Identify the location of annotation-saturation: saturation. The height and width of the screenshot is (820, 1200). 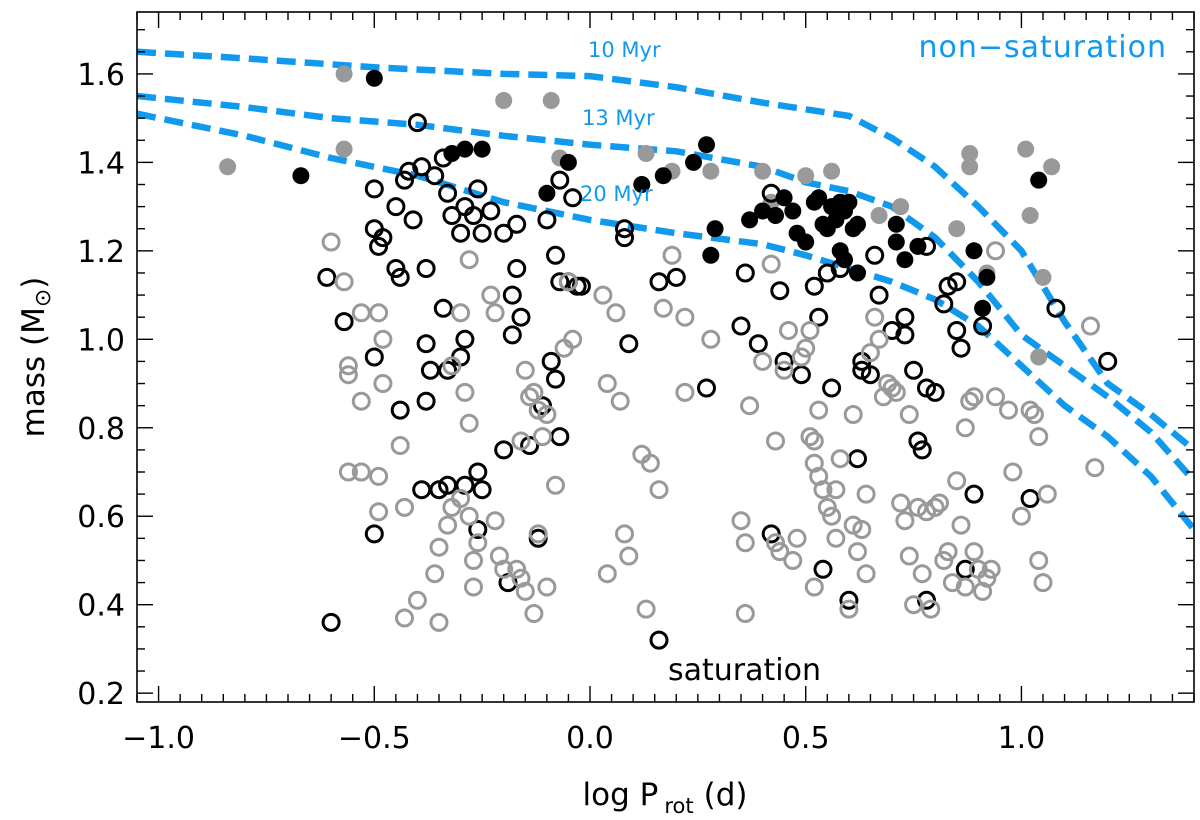
(744, 670).